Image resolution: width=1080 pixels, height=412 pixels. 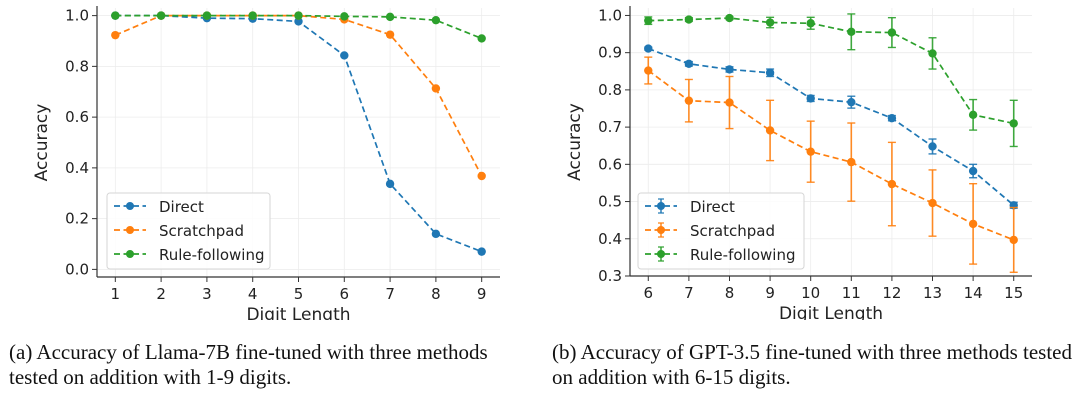 What do you see at coordinates (610, 53) in the screenshot?
I see `y-tick-label: 0.9` at bounding box center [610, 53].